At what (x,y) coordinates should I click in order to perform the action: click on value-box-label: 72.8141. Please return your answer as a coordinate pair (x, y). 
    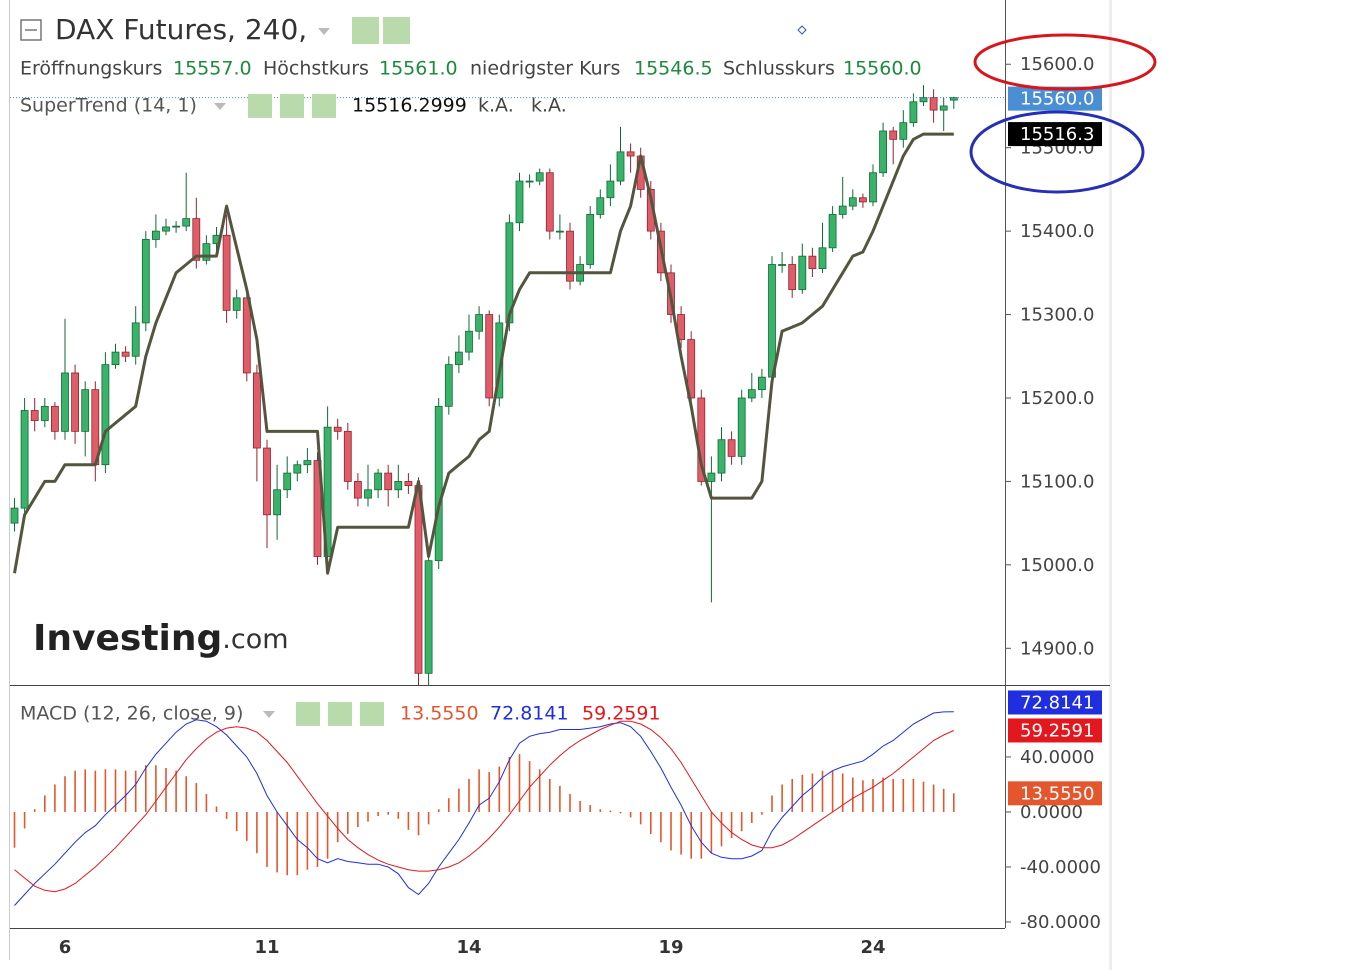
    Looking at the image, I should click on (1057, 702).